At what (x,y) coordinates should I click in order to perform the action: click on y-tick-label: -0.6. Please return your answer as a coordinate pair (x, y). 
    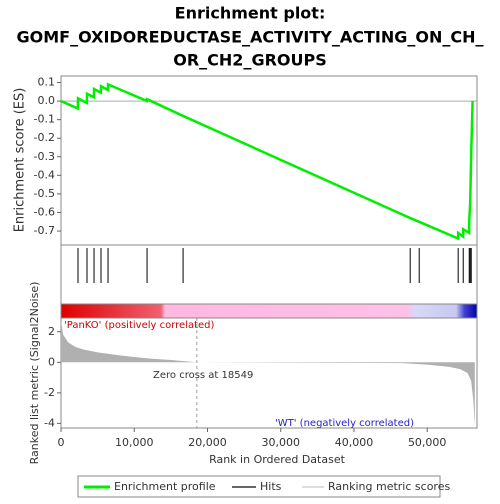
    Looking at the image, I should click on (44, 212).